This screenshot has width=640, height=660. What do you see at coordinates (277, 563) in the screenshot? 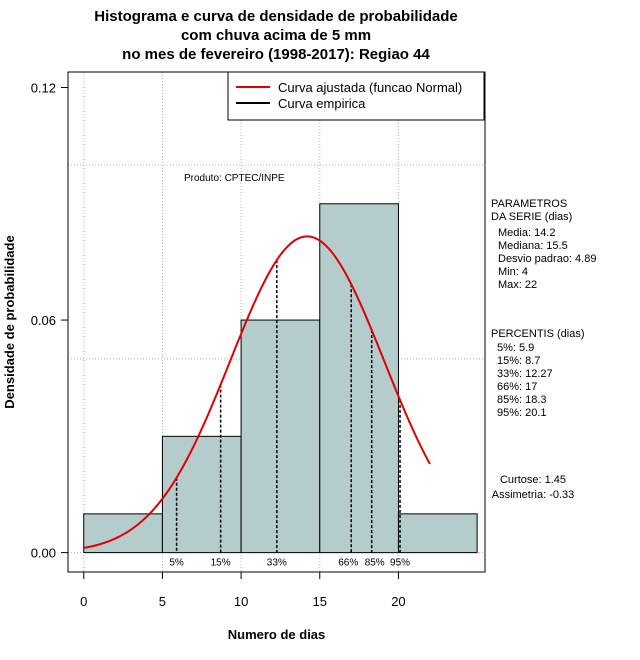
I see `percentile-label: 33%` at bounding box center [277, 563].